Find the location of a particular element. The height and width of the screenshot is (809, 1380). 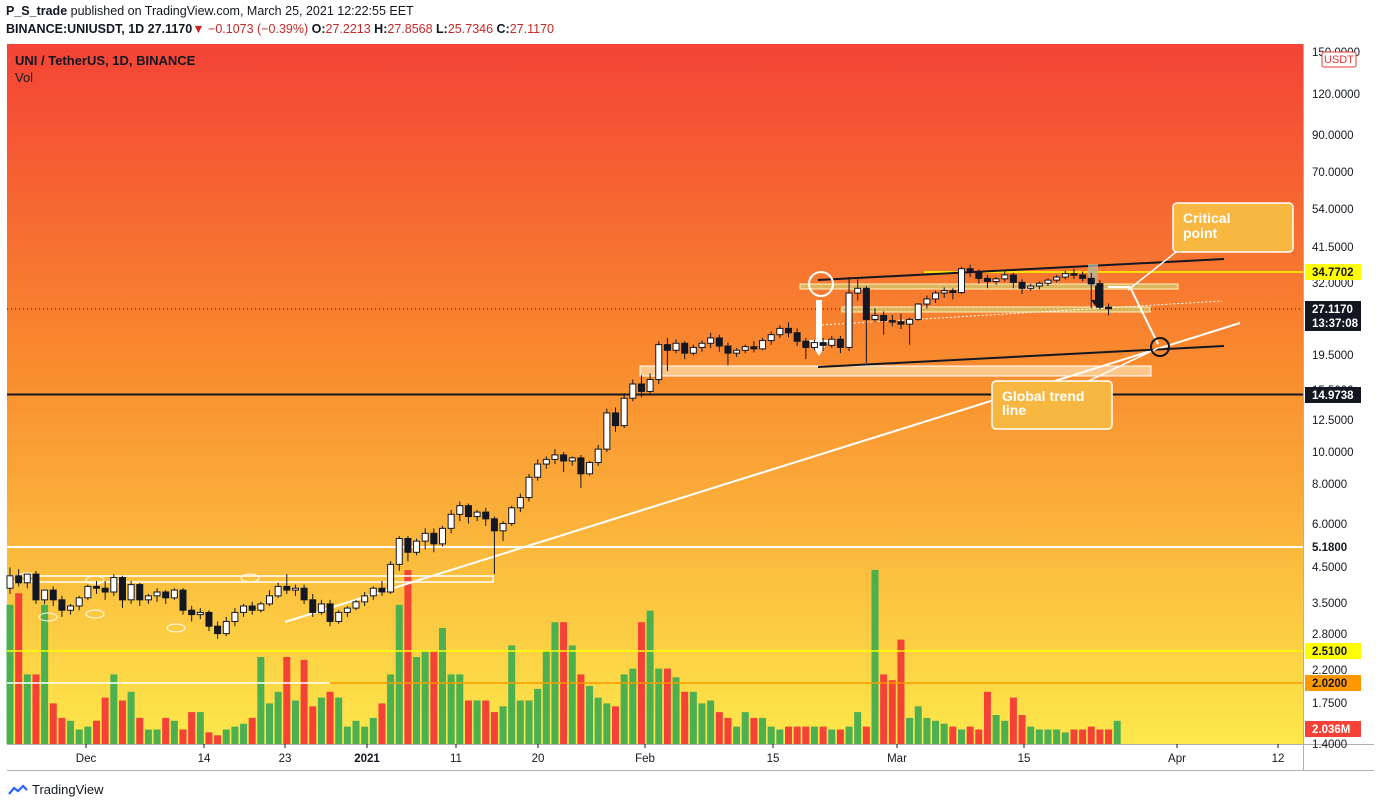

price-label-text: 13:37:08 is located at coordinates (1335, 324).